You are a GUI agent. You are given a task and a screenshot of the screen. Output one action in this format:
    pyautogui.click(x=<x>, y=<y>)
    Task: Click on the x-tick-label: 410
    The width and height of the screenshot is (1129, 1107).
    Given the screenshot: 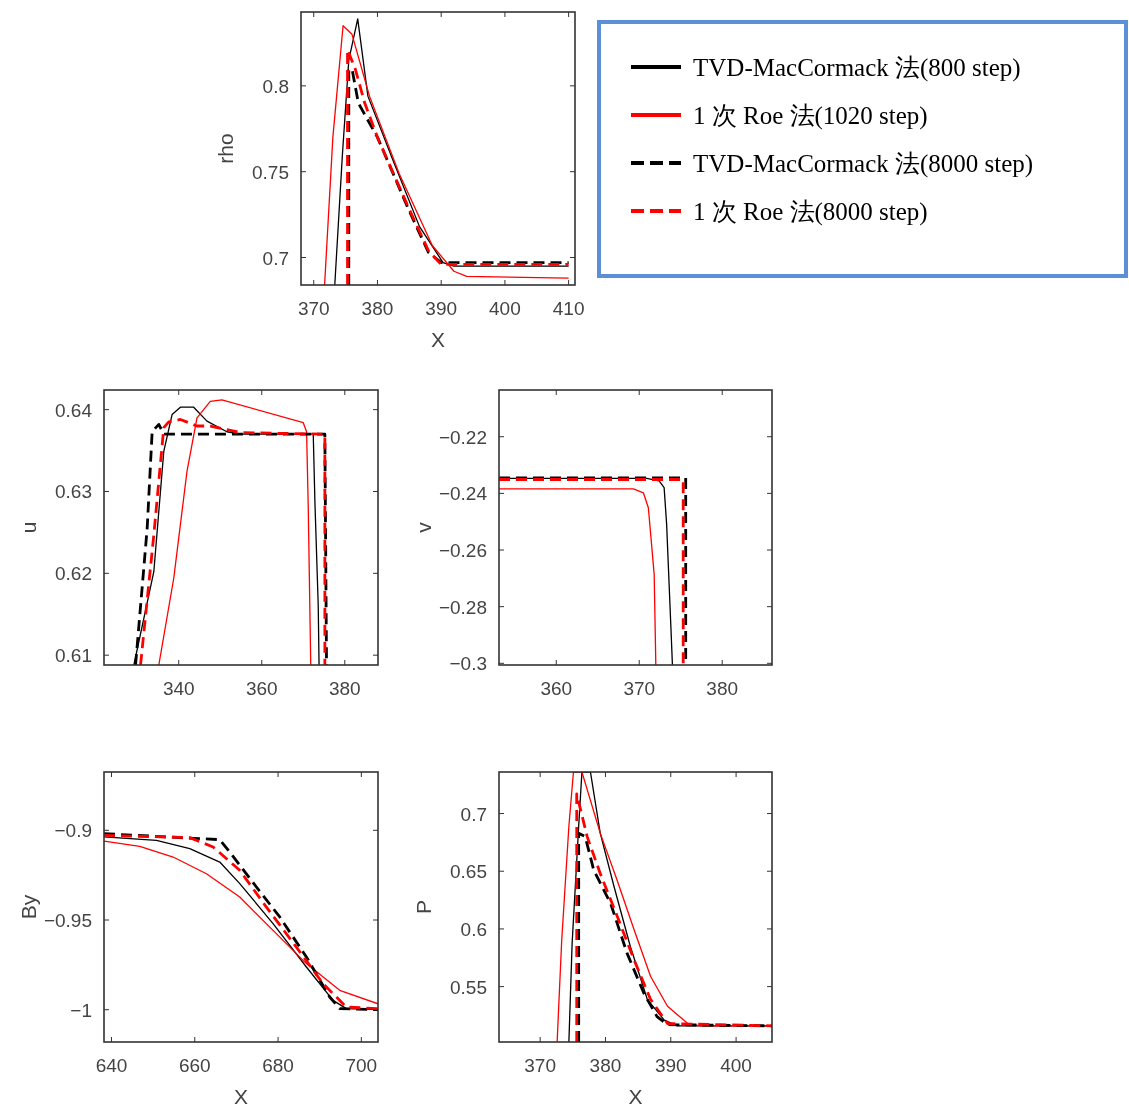 What is the action you would take?
    pyautogui.click(x=568, y=308)
    